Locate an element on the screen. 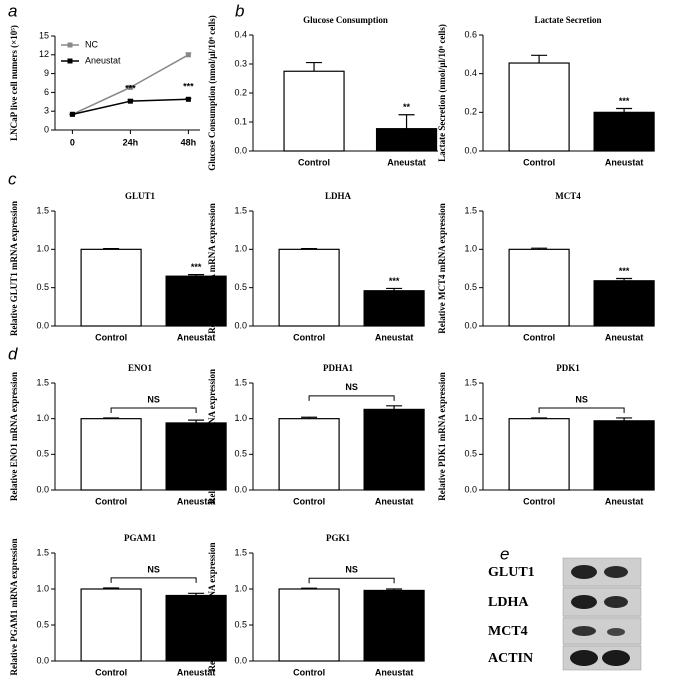 Image resolution: width=683 pixels, height=689 pixels. y-axis-label: Relative GLUT1 mRNA expression is located at coordinates (14, 268).